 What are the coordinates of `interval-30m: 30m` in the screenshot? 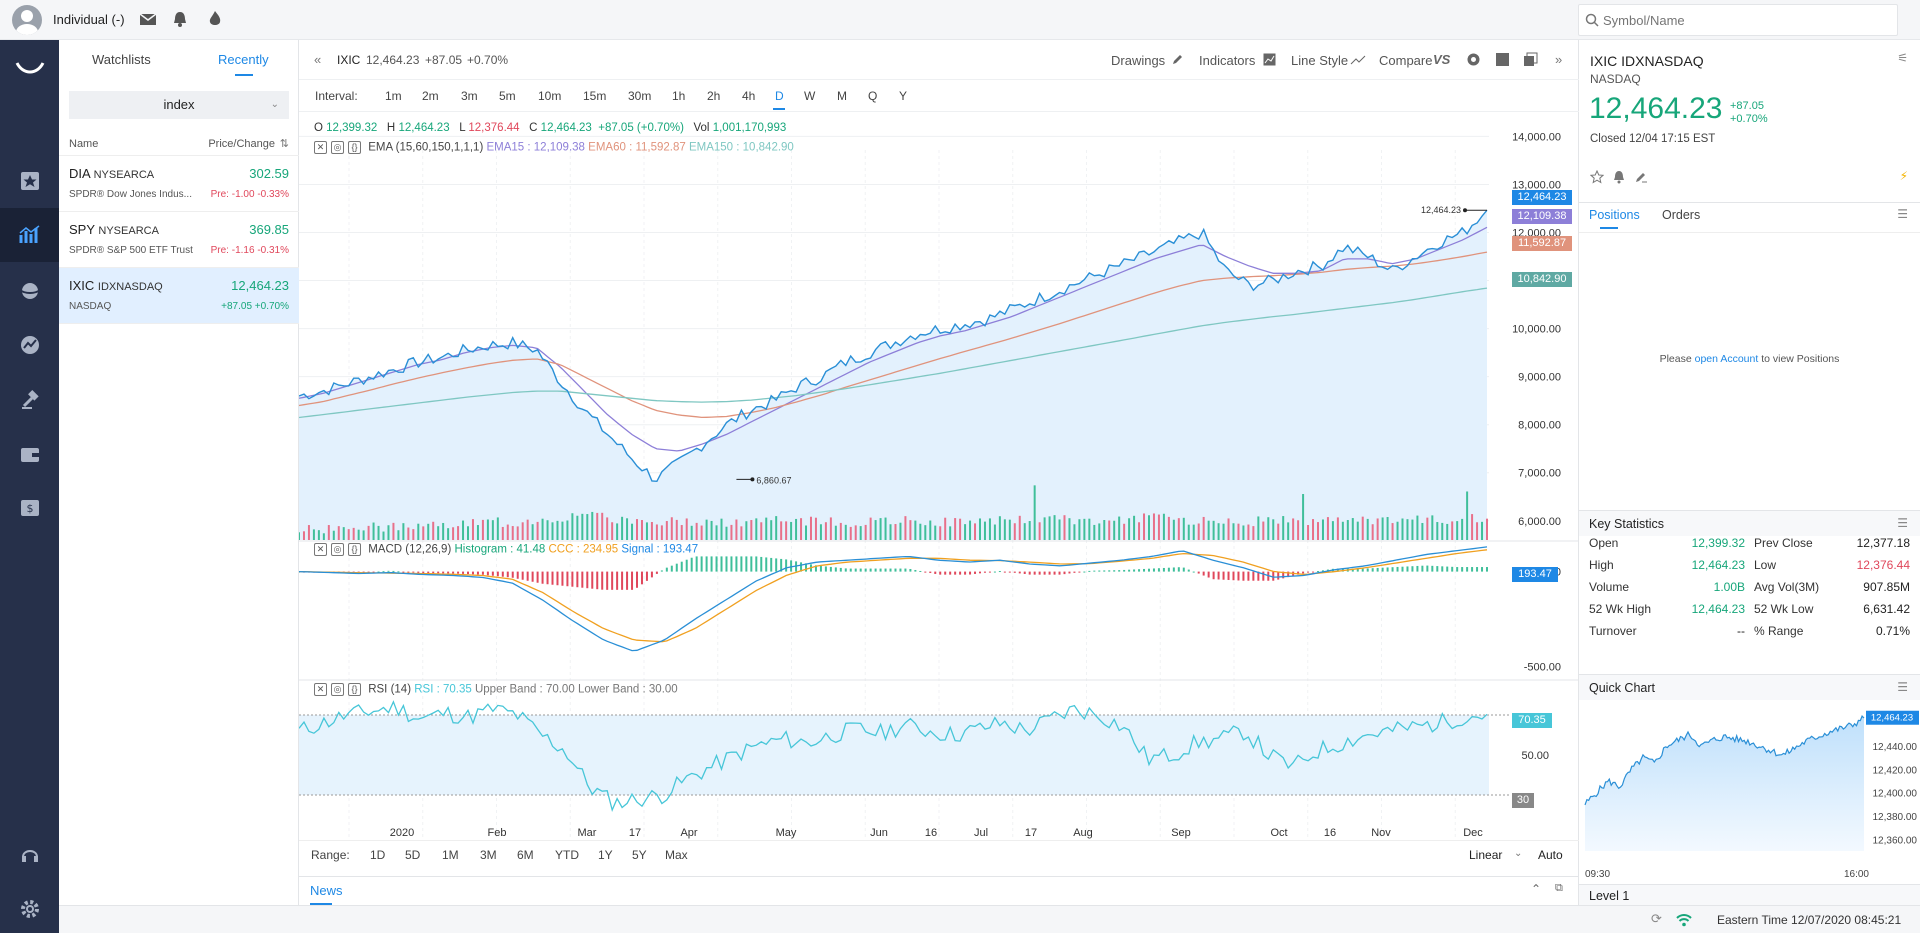 It's located at (640, 96).